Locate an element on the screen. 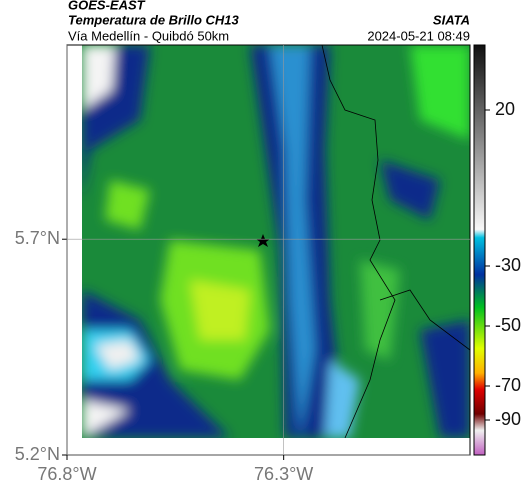 The image size is (526, 496). location-star is located at coordinates (263, 240).